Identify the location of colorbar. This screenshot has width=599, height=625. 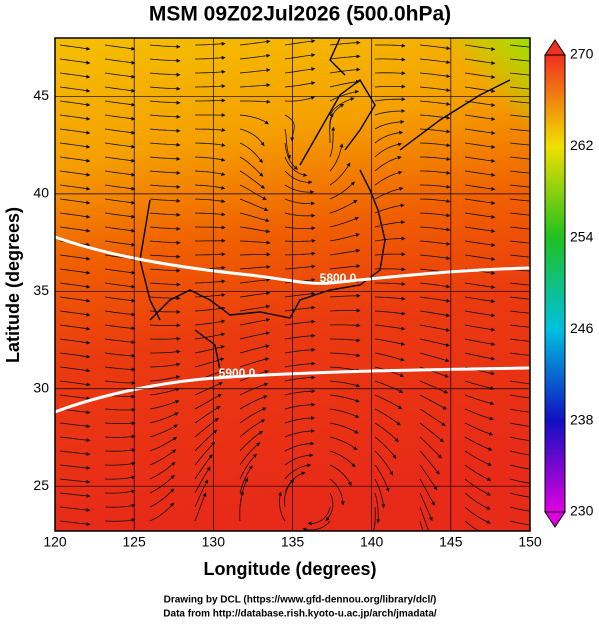
(555, 283).